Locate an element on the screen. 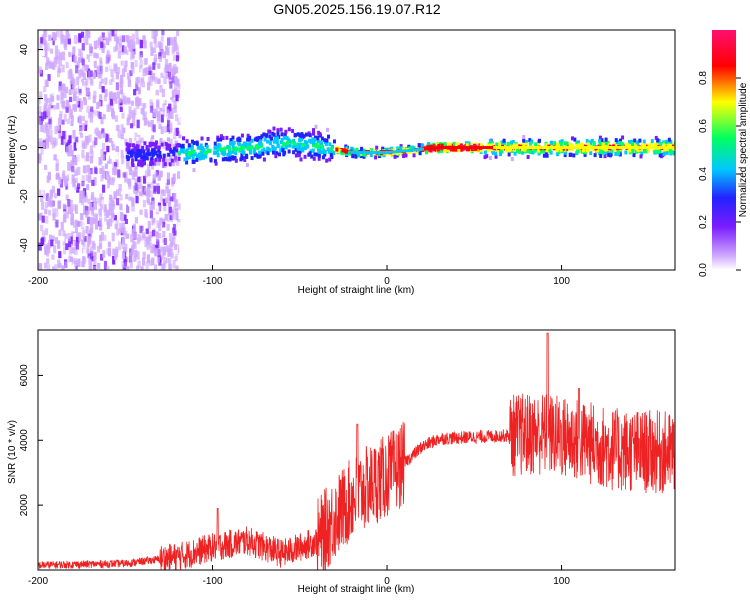 The height and width of the screenshot is (600, 750). snr-x-ticks: -200 -100 0 100 is located at coordinates (299, 576).